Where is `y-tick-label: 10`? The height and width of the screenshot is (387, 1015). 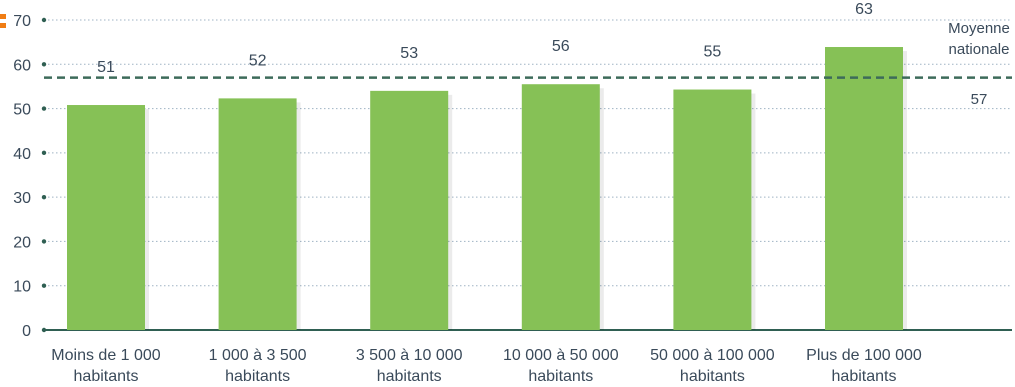 y-tick-label: 10 is located at coordinates (22, 287).